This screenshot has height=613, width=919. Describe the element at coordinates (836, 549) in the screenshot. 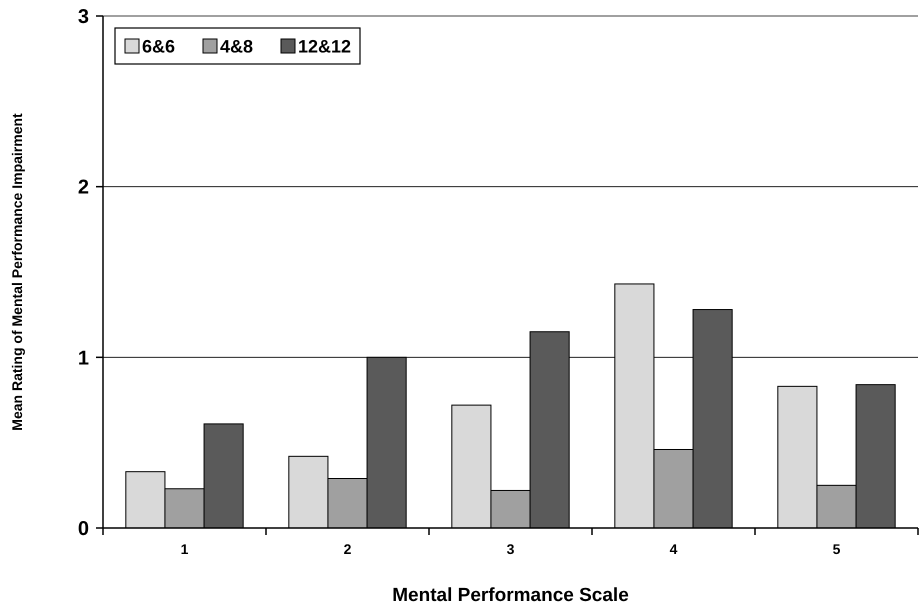

I see `x-tick-label: 5` at that location.